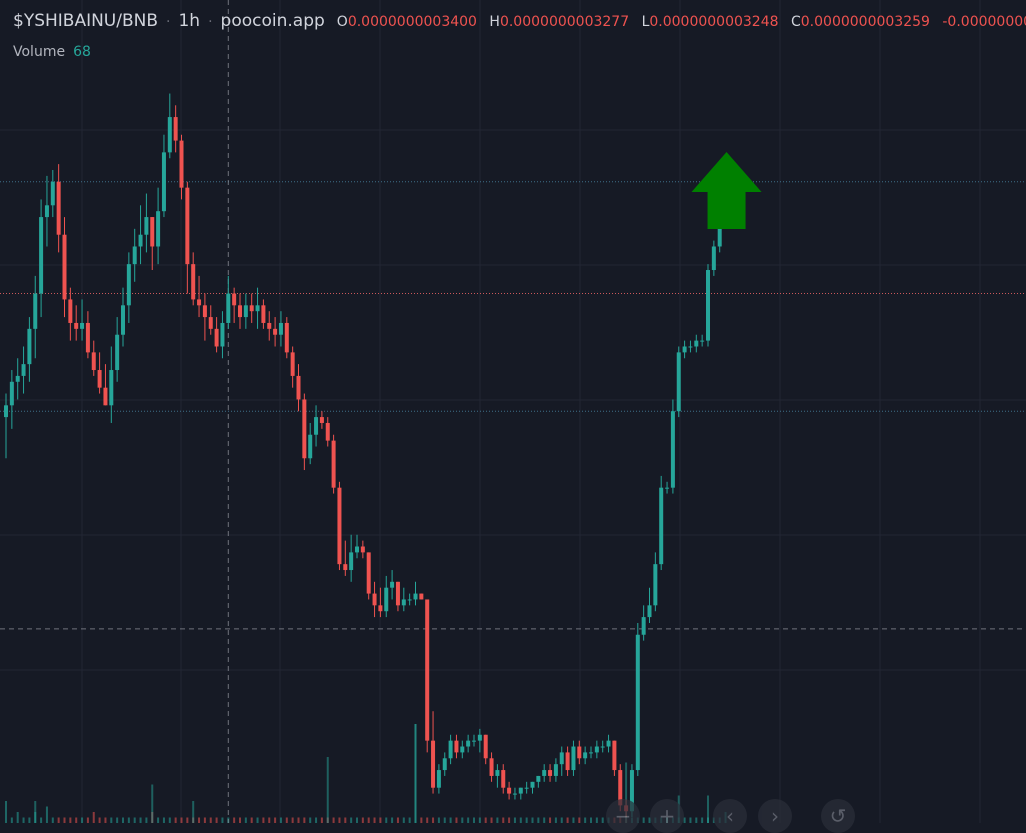  What do you see at coordinates (39, 52) in the screenshot?
I see `volume-label: Volume` at bounding box center [39, 52].